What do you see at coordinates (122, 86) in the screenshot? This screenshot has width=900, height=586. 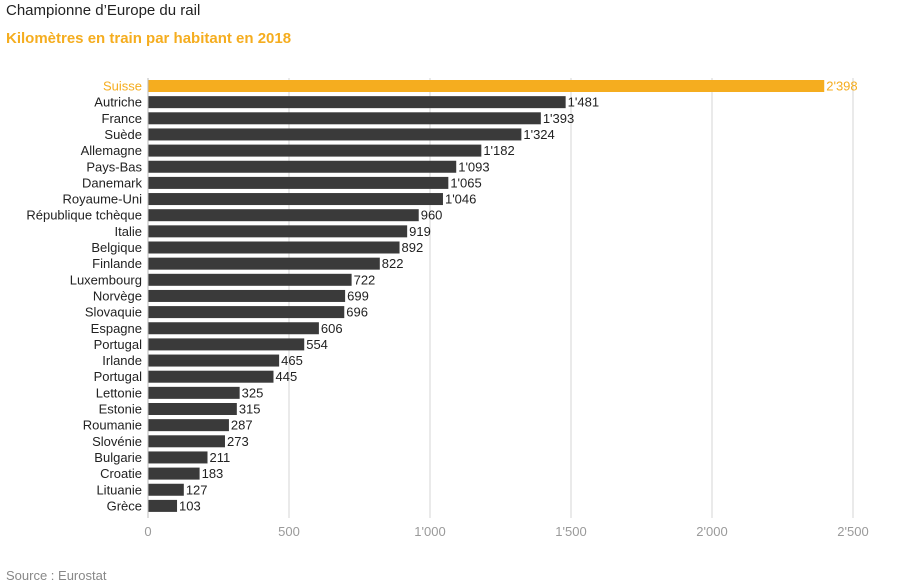 I see `category-label: Suisse` at bounding box center [122, 86].